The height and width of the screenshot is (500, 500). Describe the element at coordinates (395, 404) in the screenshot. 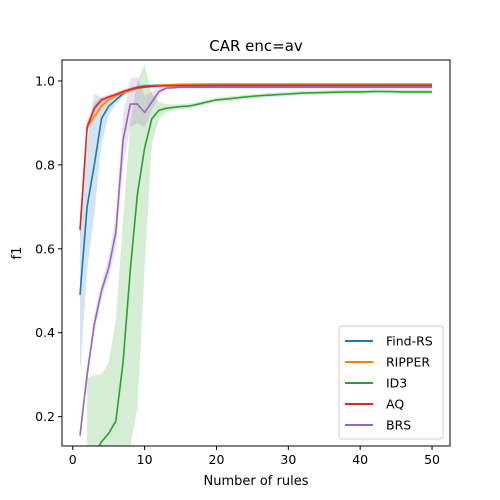

I see `legend-label-aq: AQ` at that location.